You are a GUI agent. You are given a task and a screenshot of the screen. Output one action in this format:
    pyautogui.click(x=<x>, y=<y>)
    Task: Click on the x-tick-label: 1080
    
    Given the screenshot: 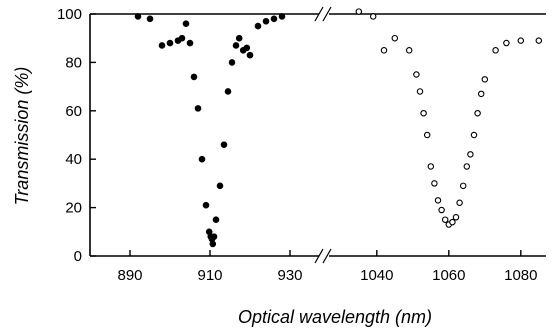 What is the action you would take?
    pyautogui.click(x=520, y=275)
    